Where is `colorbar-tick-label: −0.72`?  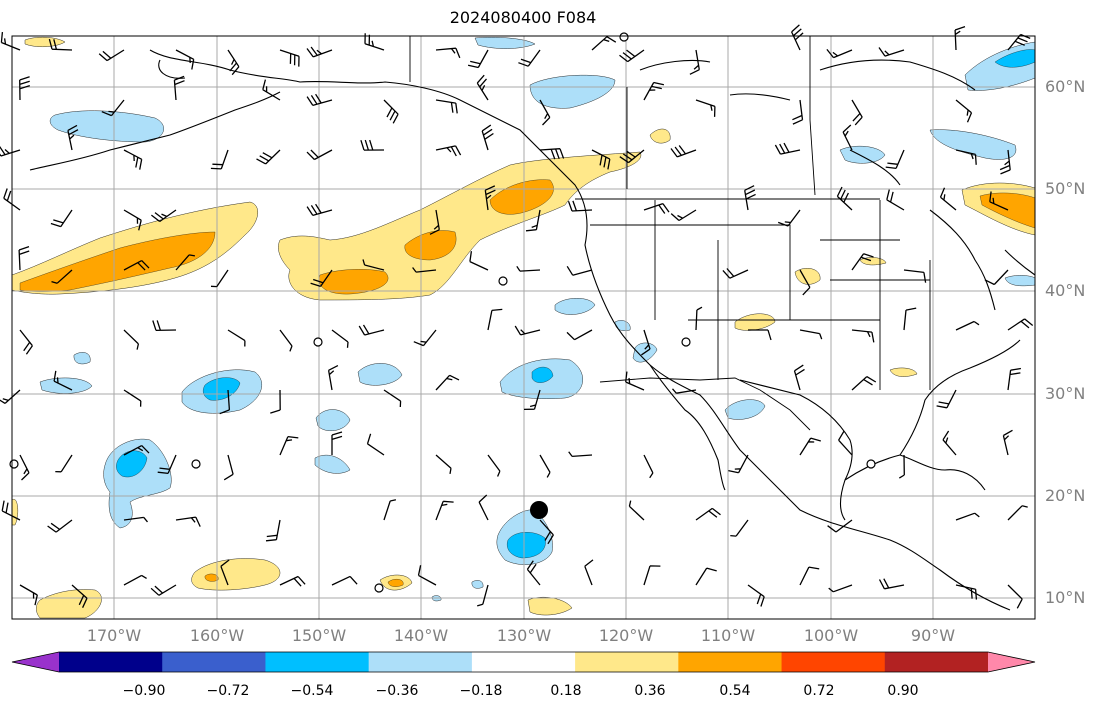
colorbar-tick-label: −0.72 is located at coordinates (228, 691).